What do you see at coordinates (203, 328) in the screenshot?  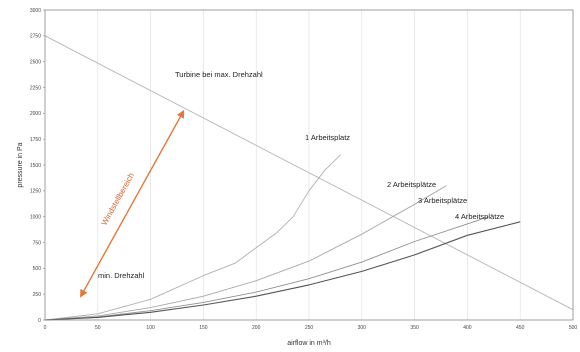 I see `x-tick-label: 150` at bounding box center [203, 328].